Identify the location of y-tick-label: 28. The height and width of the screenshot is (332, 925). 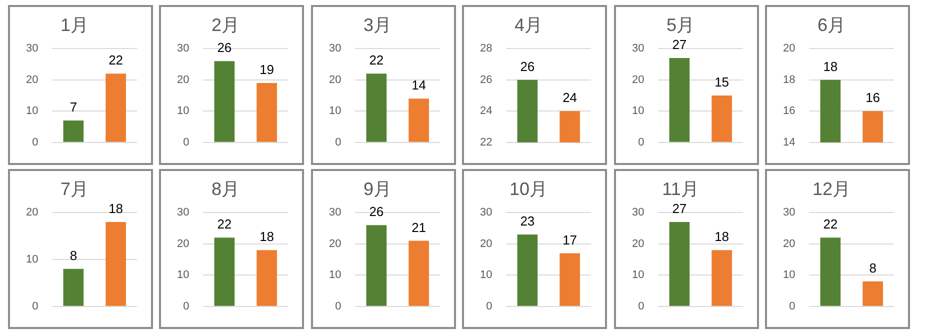
(486, 48).